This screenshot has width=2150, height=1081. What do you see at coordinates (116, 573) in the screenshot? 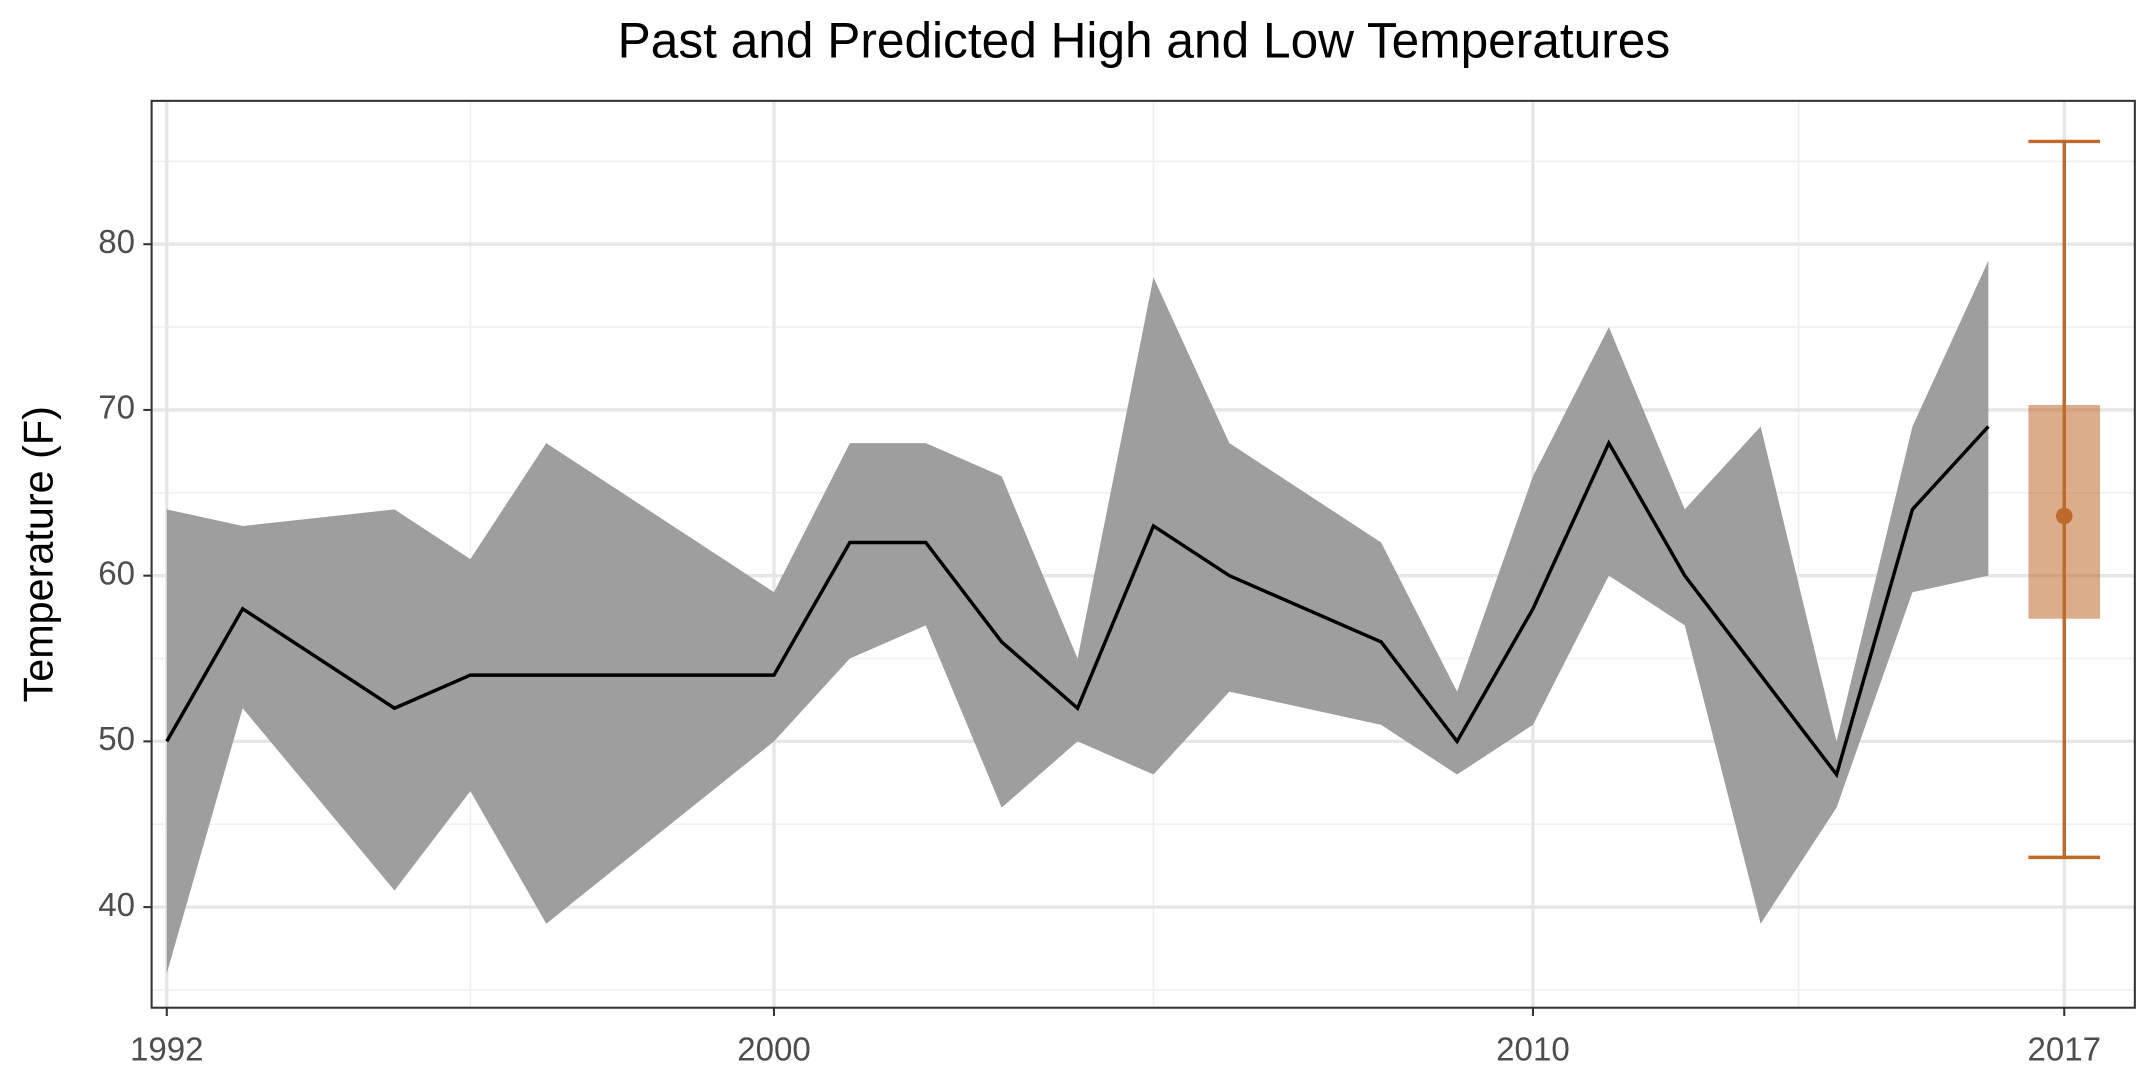
I see `y-tick-label: 60` at bounding box center [116, 573].